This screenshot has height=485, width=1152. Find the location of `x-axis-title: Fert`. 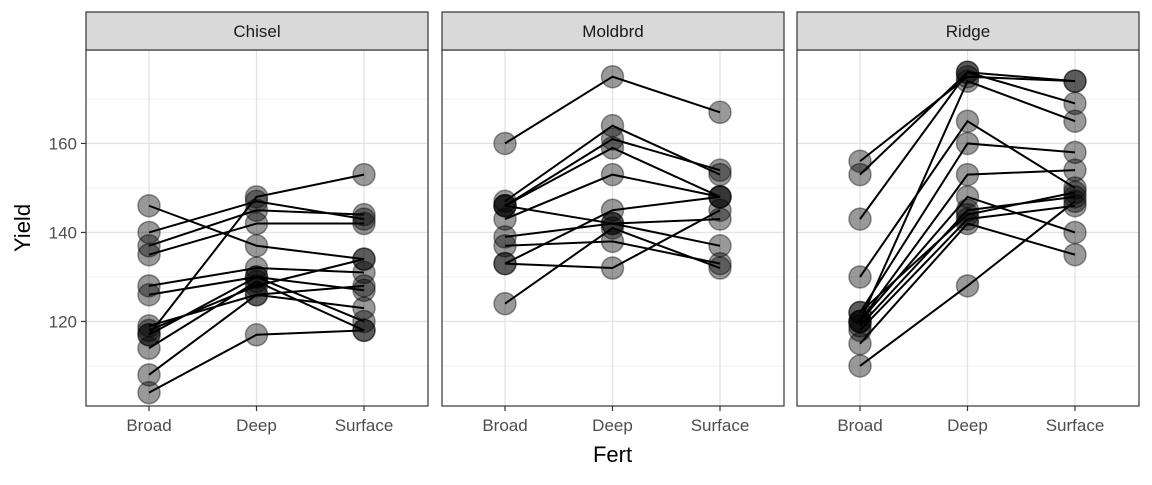

x-axis-title: Fert is located at coordinates (612, 454).